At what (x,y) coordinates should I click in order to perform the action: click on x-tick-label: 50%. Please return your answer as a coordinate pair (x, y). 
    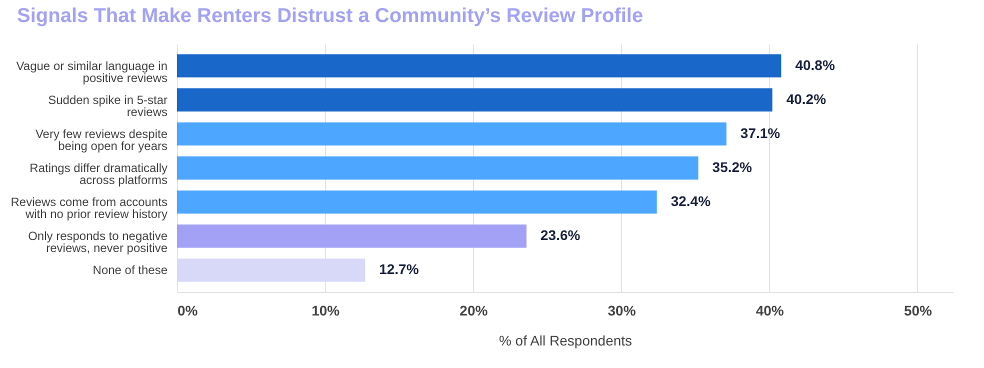
    Looking at the image, I should click on (918, 310).